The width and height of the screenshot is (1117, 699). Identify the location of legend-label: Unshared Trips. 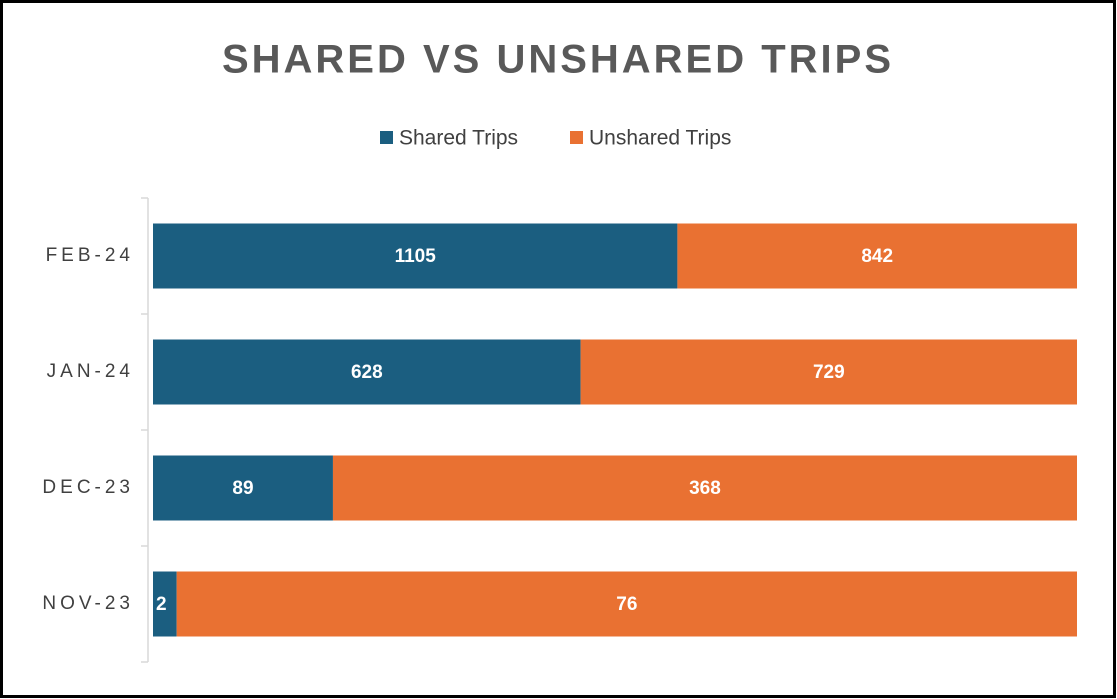
(660, 138).